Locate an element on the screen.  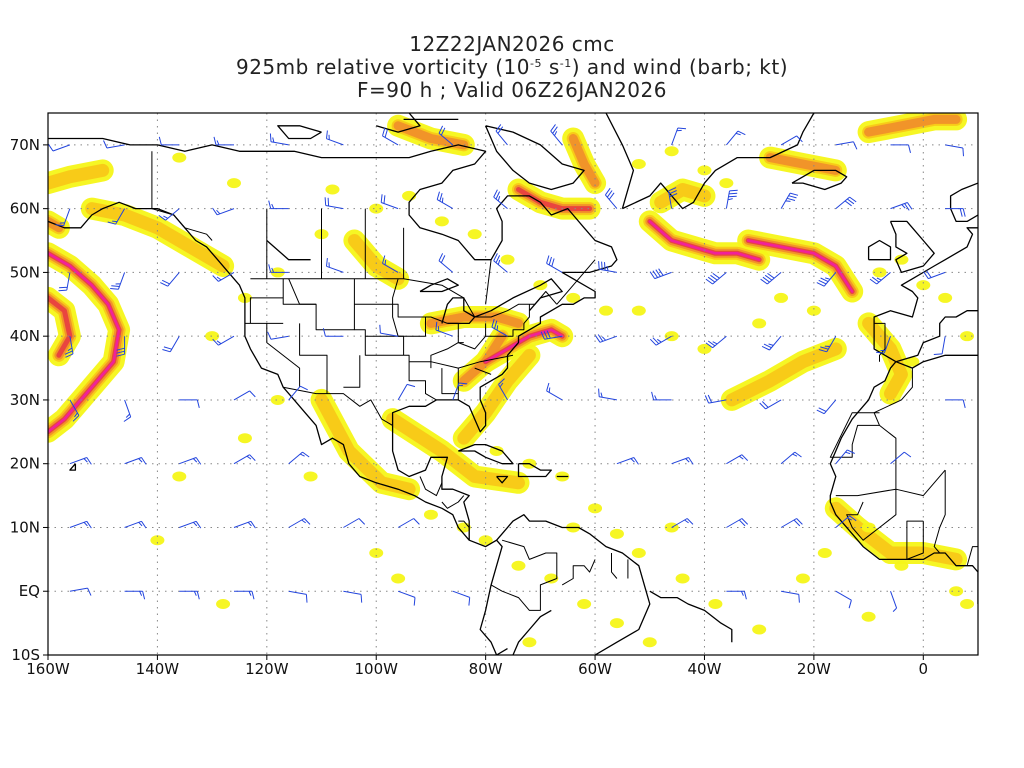
lat-tick-label: 10S is located at coordinates (25, 655).